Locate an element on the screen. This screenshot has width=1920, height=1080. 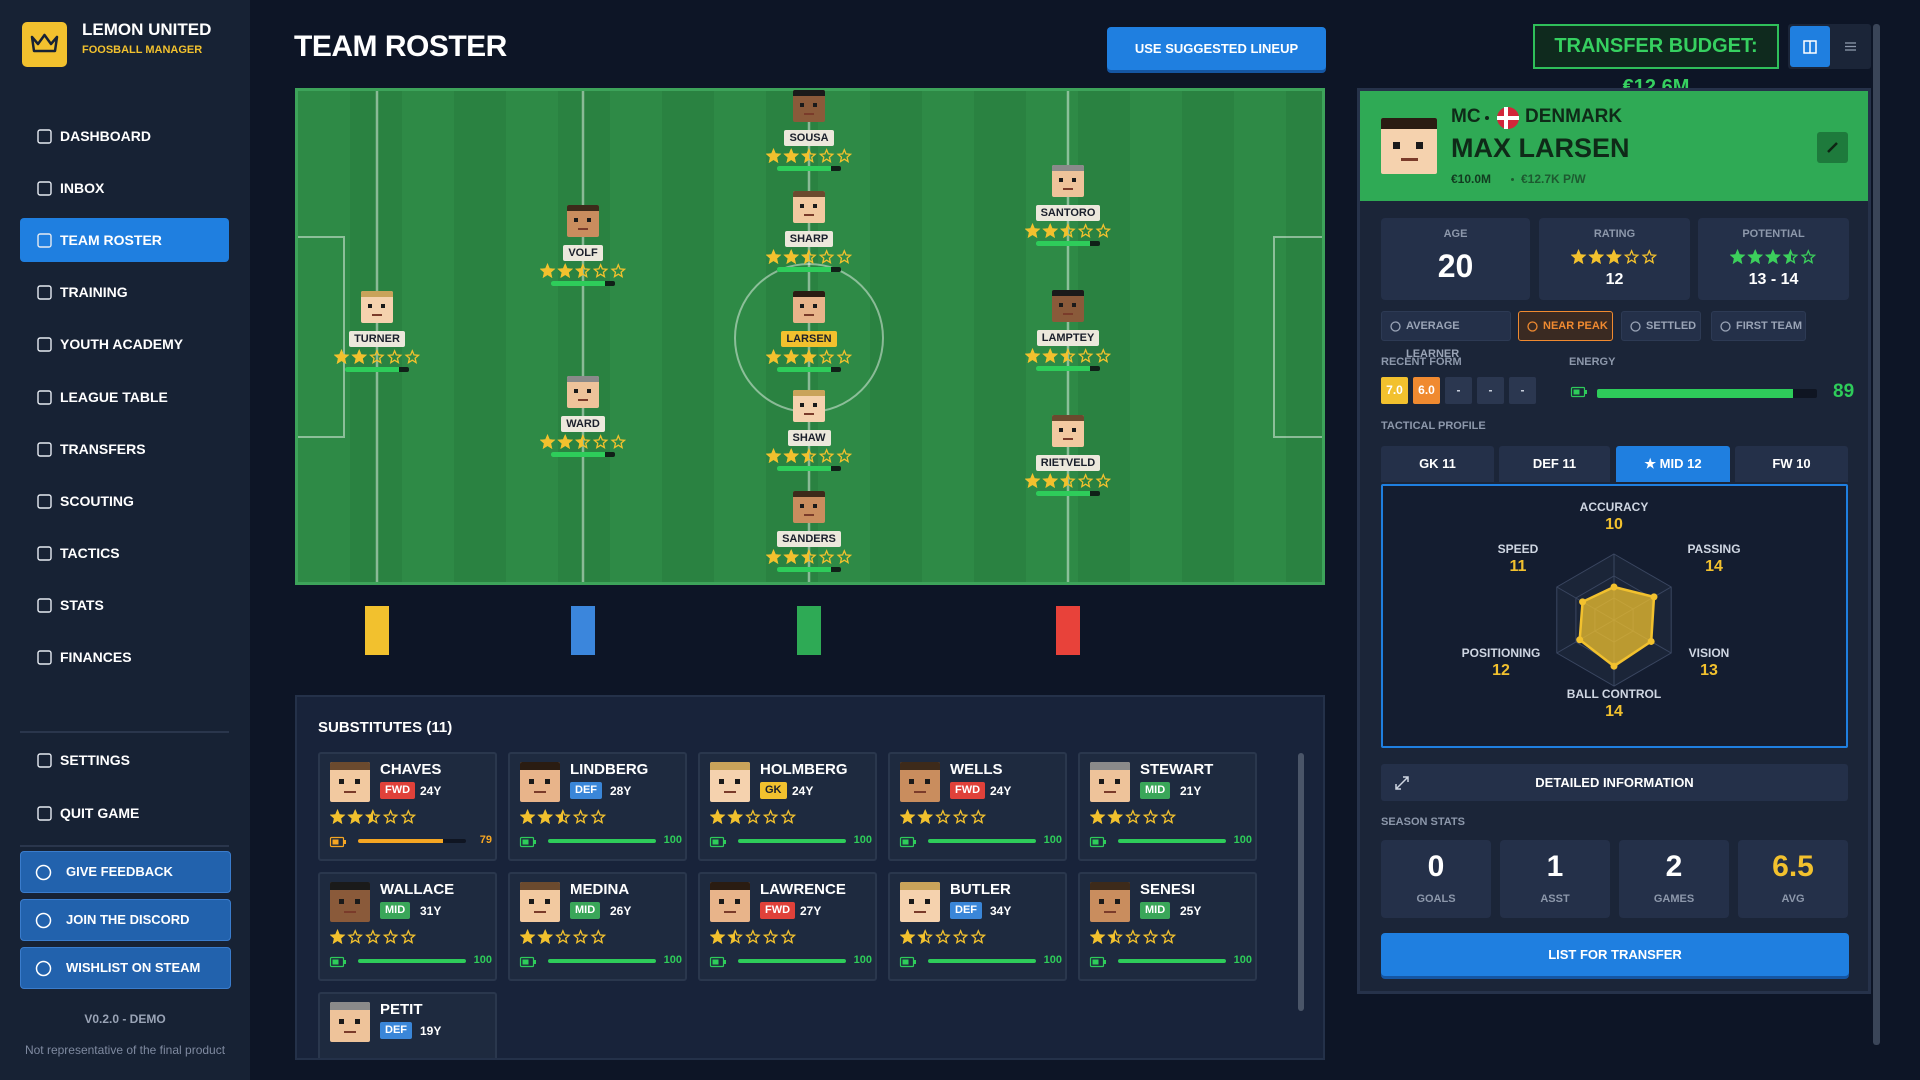
substitute-card: LINDBERG DEF 28Y 100 is located at coordinates (597, 806).